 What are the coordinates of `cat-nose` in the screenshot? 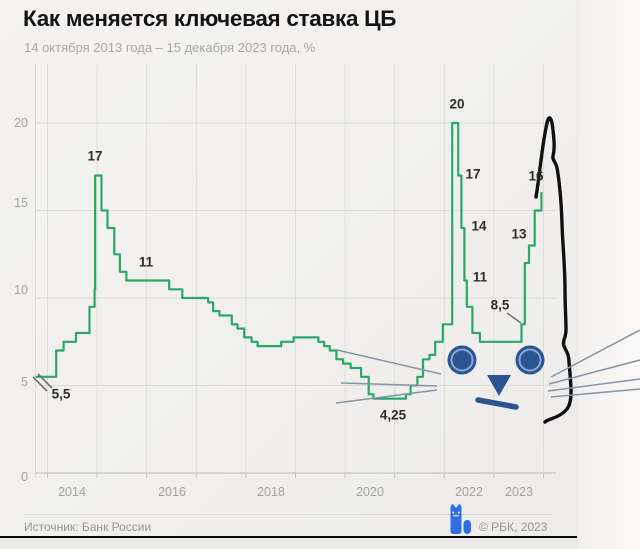 It's located at (499, 385).